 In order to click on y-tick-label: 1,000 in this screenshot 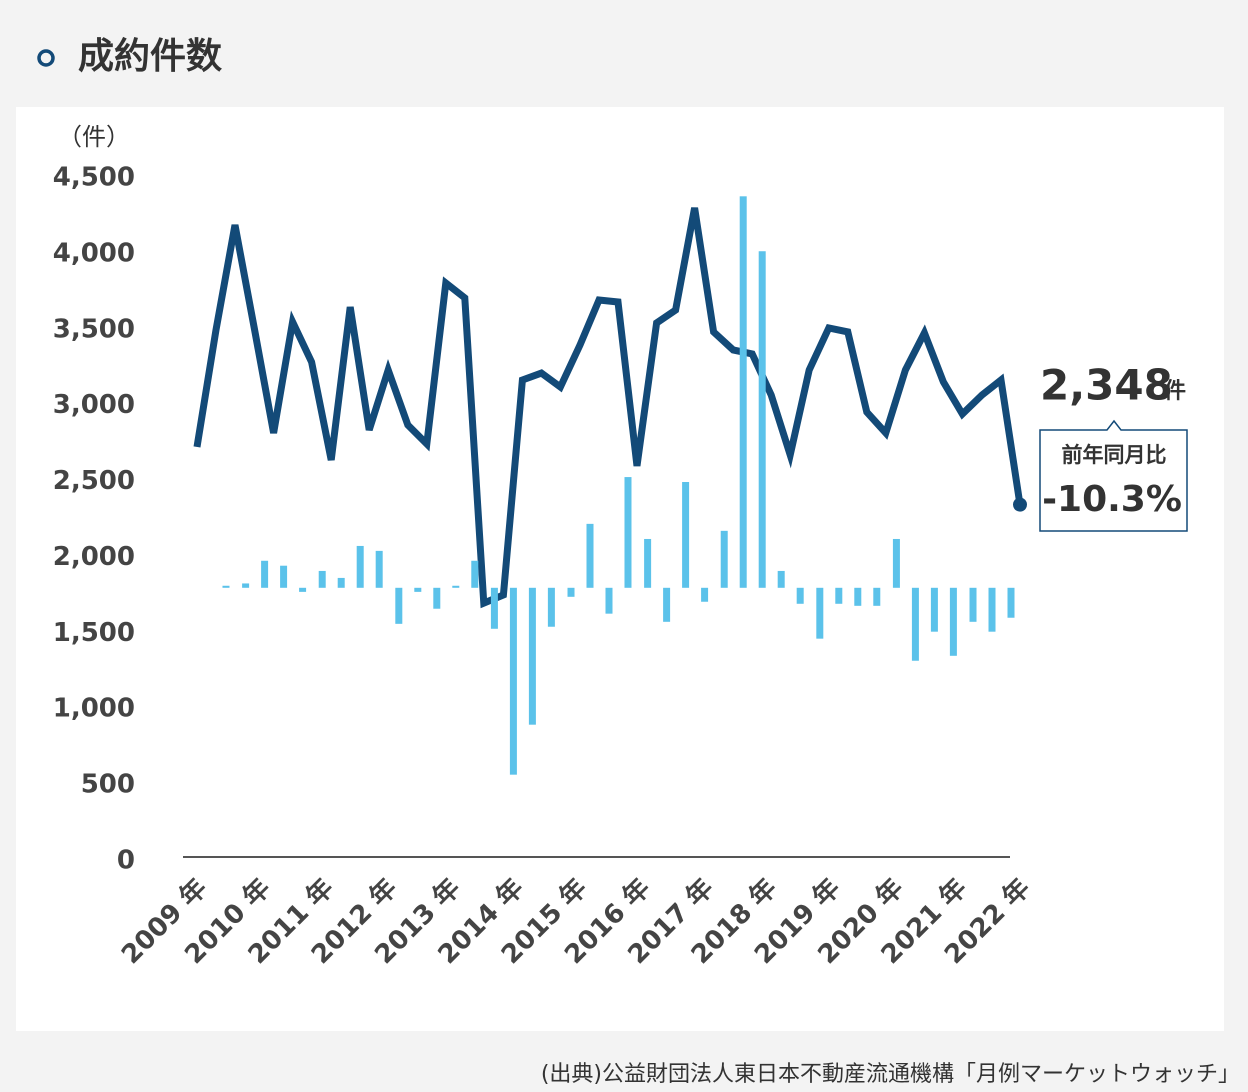, I will do `click(94, 709)`.